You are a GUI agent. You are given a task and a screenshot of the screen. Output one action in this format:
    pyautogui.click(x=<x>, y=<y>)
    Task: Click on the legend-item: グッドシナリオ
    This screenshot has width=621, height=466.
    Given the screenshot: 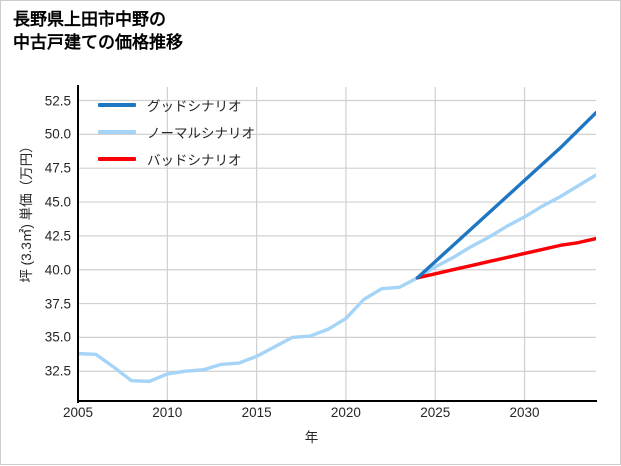 What is the action you would take?
    pyautogui.click(x=203, y=104)
    